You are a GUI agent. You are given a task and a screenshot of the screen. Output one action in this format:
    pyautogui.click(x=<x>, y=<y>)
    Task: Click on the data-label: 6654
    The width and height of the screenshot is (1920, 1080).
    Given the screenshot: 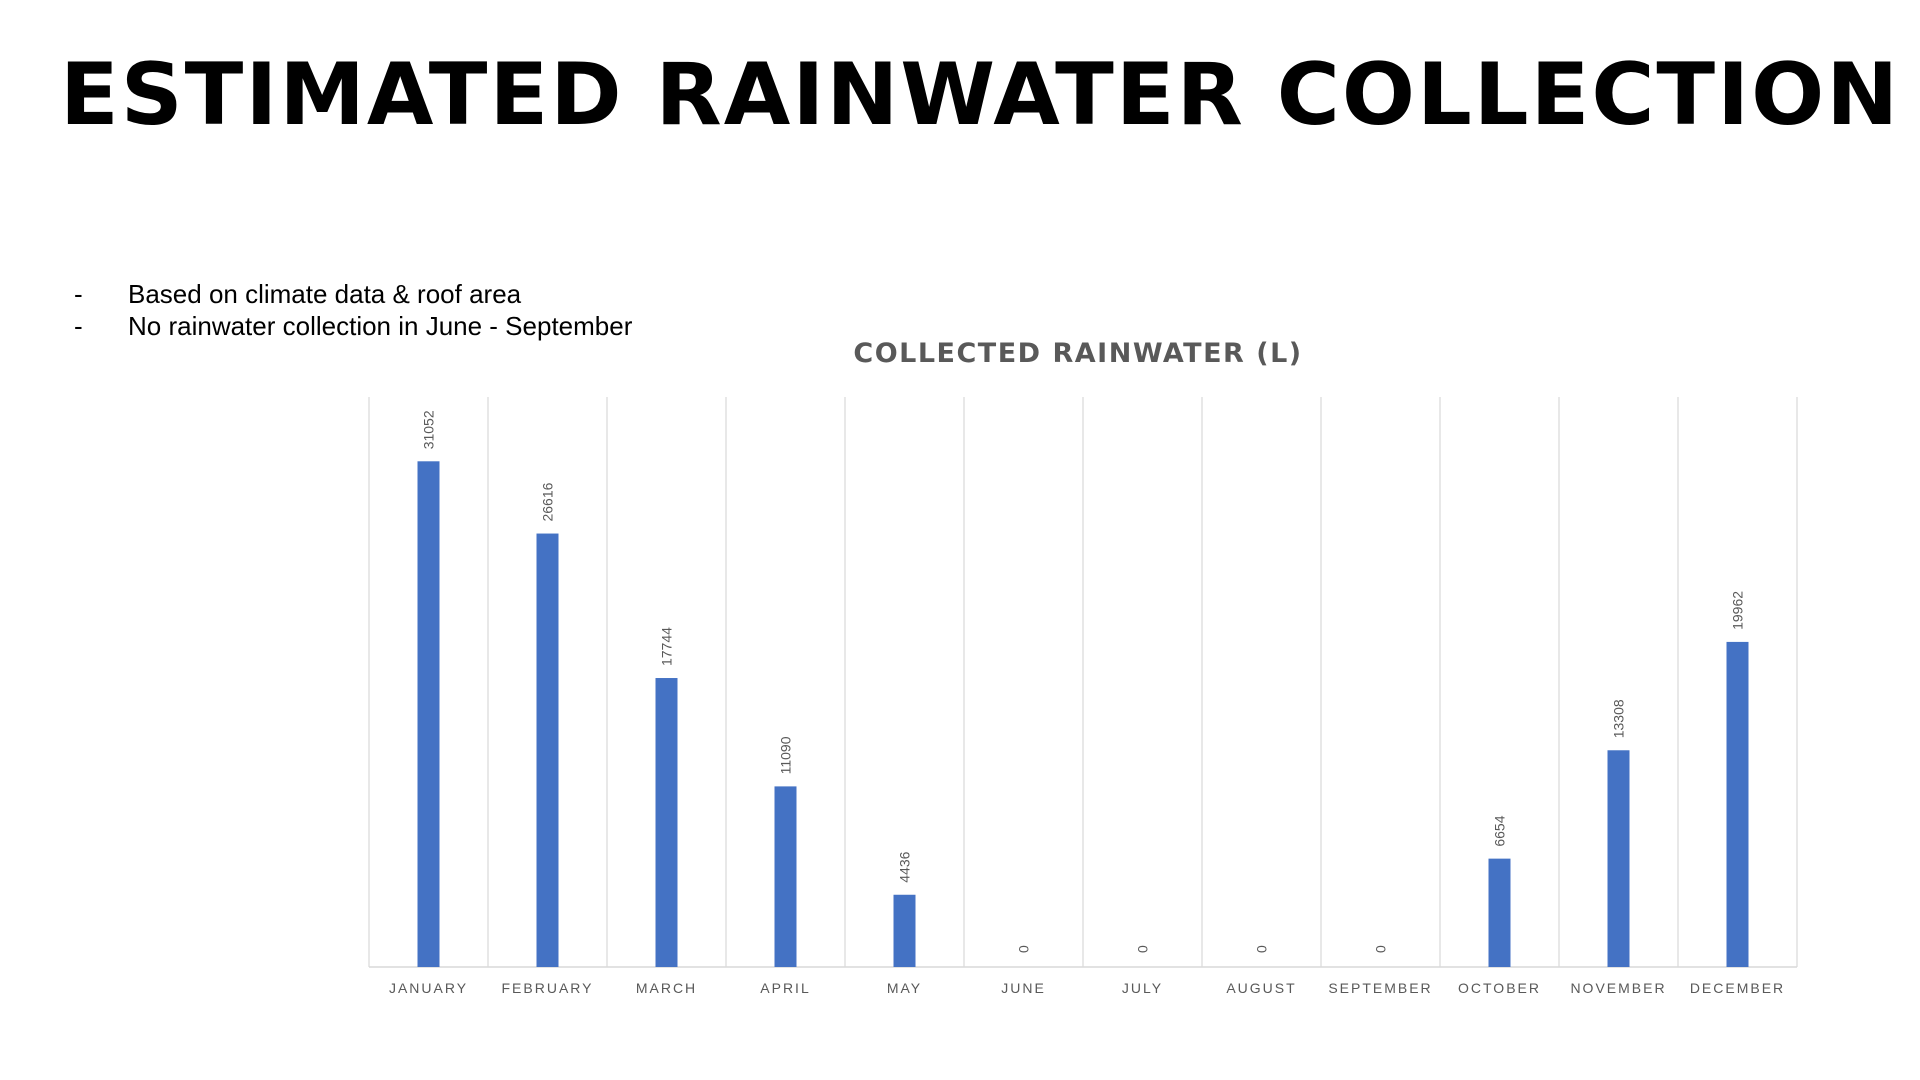 What is the action you would take?
    pyautogui.click(x=1500, y=830)
    